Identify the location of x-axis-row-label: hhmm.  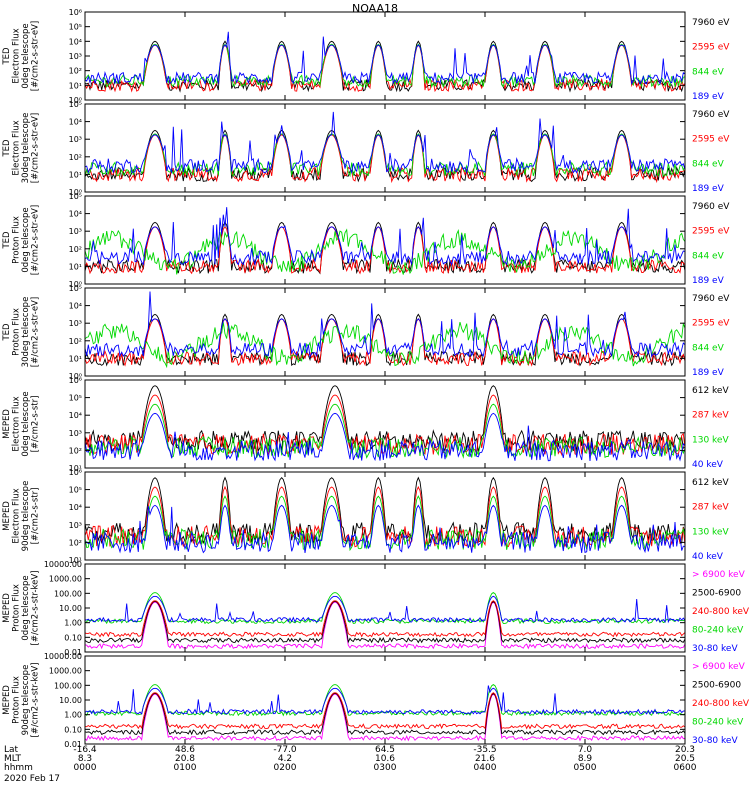
(18, 768).